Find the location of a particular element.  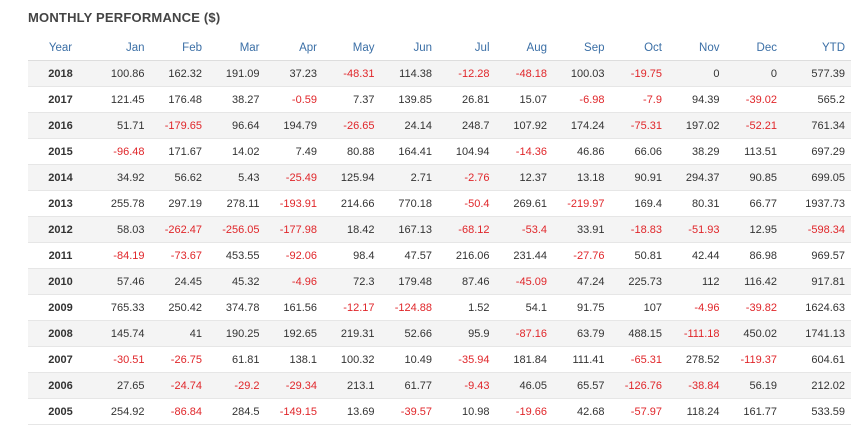

value-cell: 765.33 is located at coordinates (122, 307).